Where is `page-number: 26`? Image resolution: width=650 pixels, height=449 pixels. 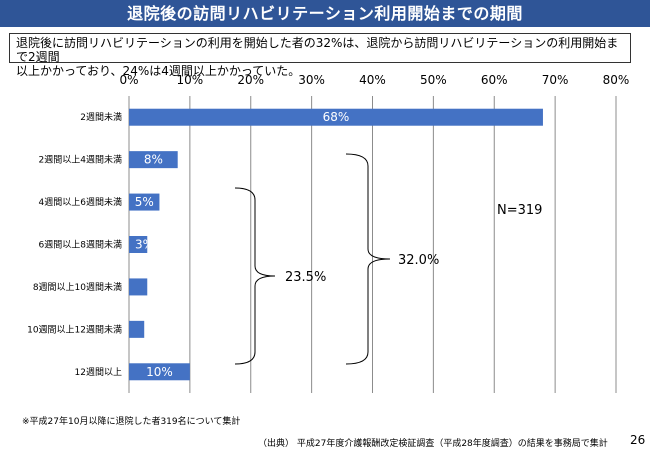
page-number: 26 is located at coordinates (638, 440).